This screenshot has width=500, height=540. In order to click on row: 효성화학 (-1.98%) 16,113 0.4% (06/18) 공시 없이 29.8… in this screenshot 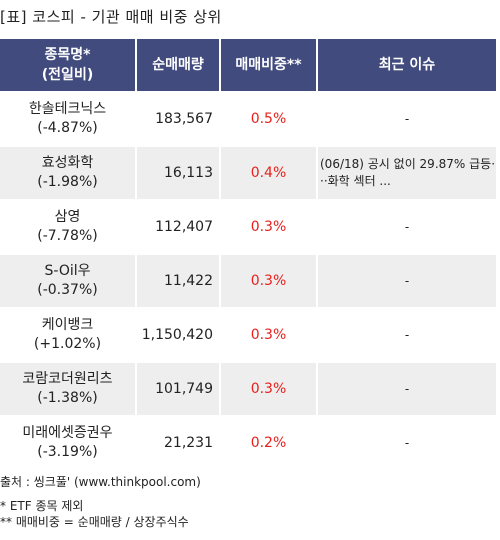, I will do `click(248, 173)`.